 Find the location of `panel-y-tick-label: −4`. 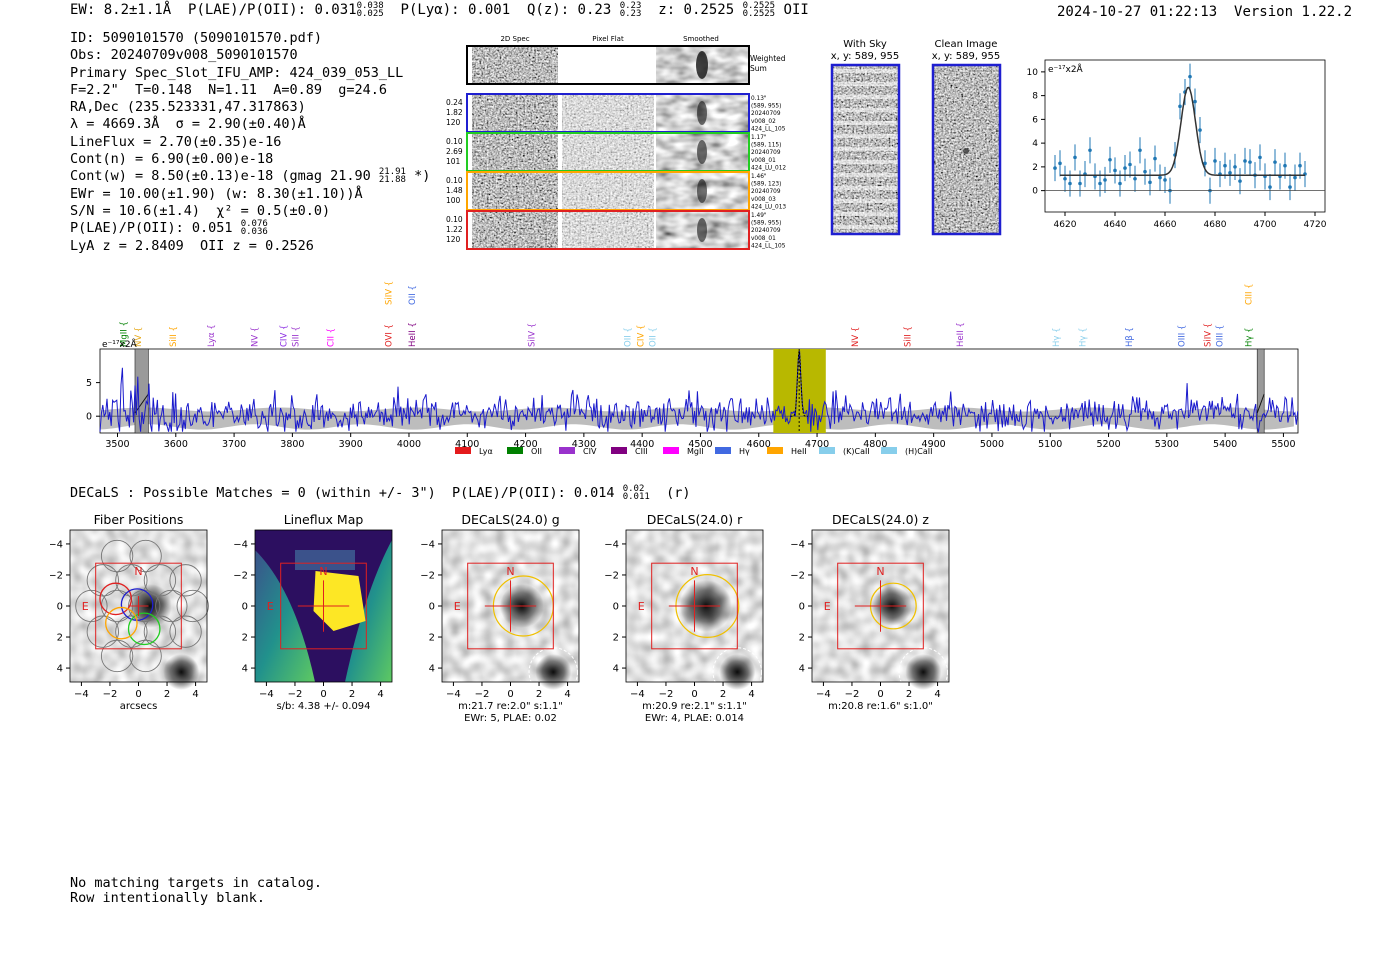

panel-y-tick-label: −4 is located at coordinates (611, 544).